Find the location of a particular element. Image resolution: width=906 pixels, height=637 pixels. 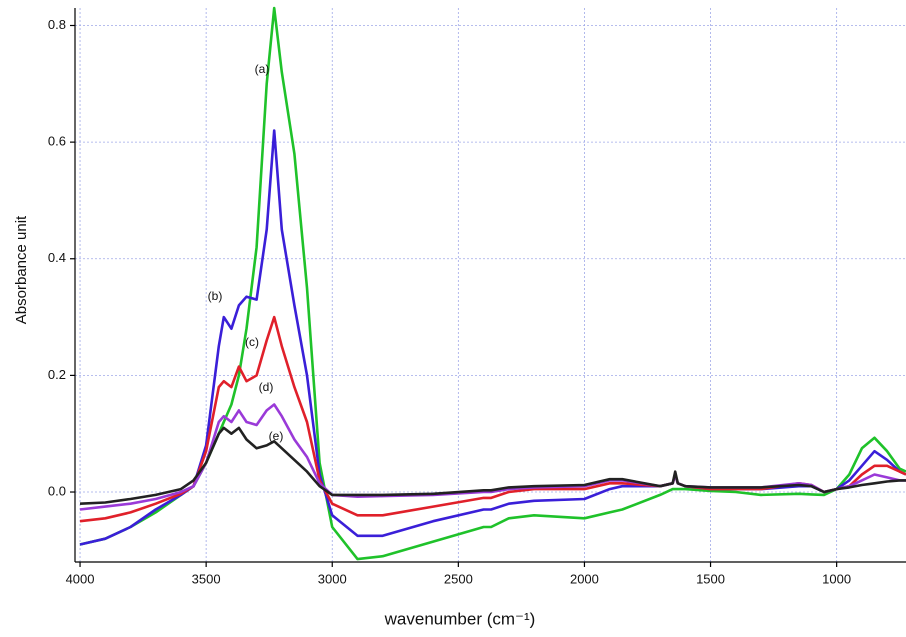

x-tick-label: 2000 is located at coordinates (584, 578).